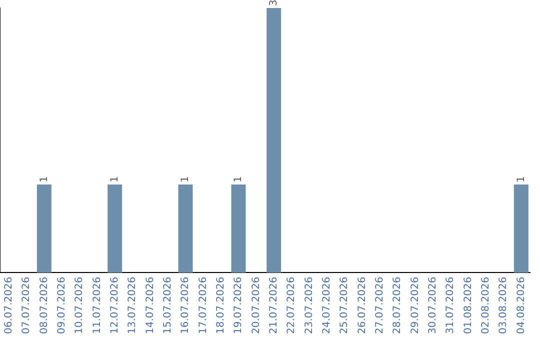 The image size is (540, 340). I want to click on x-tick-label: 16.07.2026, so click(186, 305).